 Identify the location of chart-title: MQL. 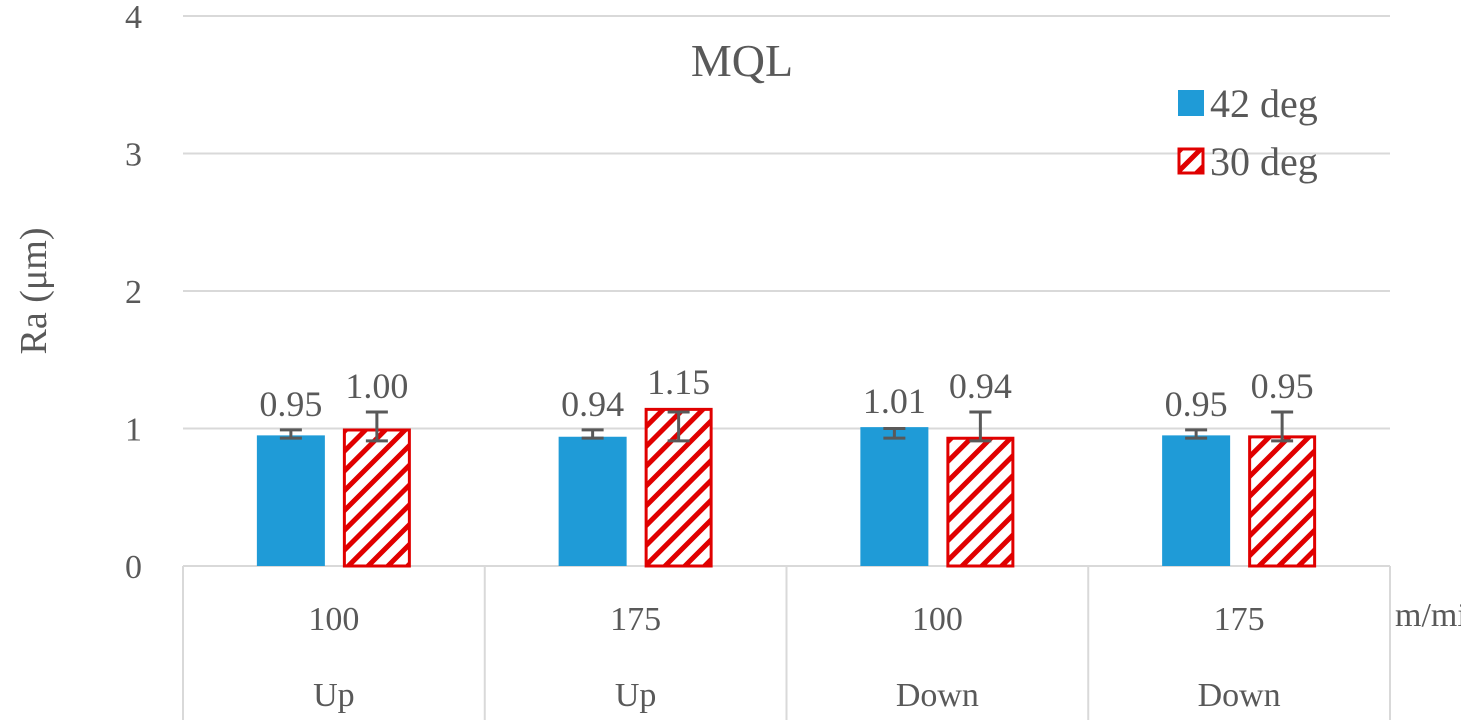
(742, 60).